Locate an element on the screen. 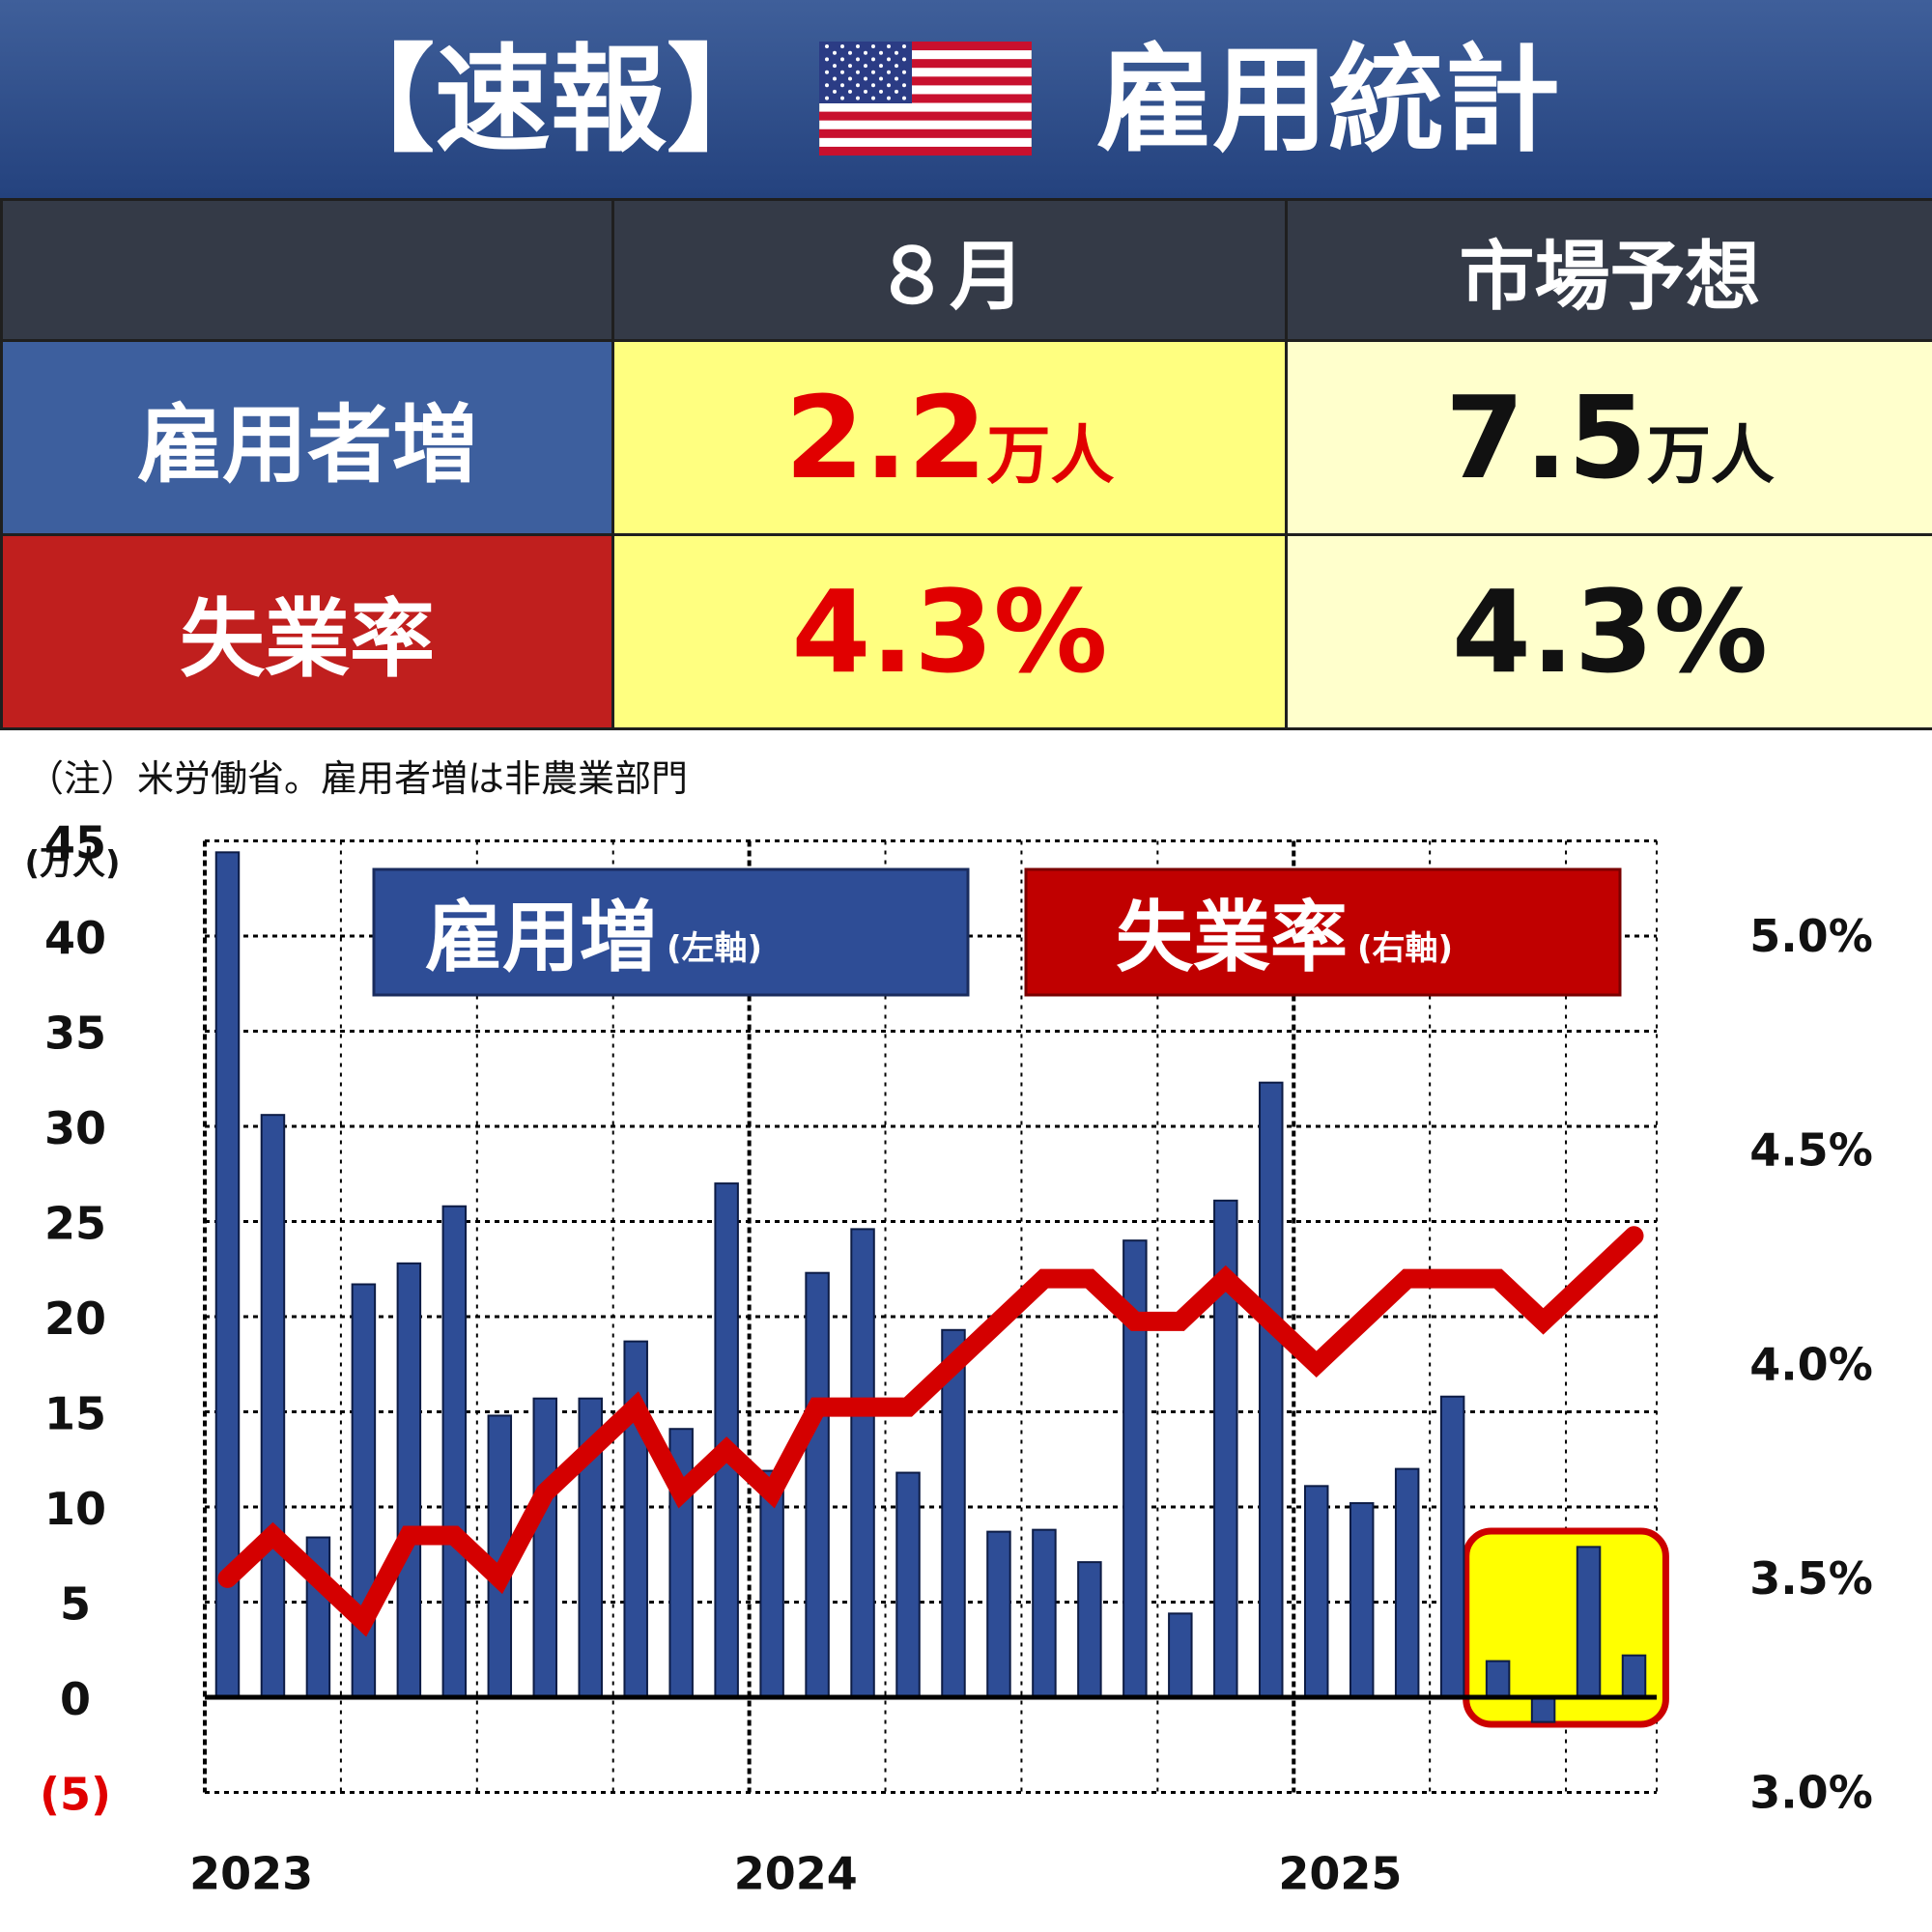 This screenshot has height=1932, width=1932. legend-unemployment-label: 失業率 is located at coordinates (1232, 937).